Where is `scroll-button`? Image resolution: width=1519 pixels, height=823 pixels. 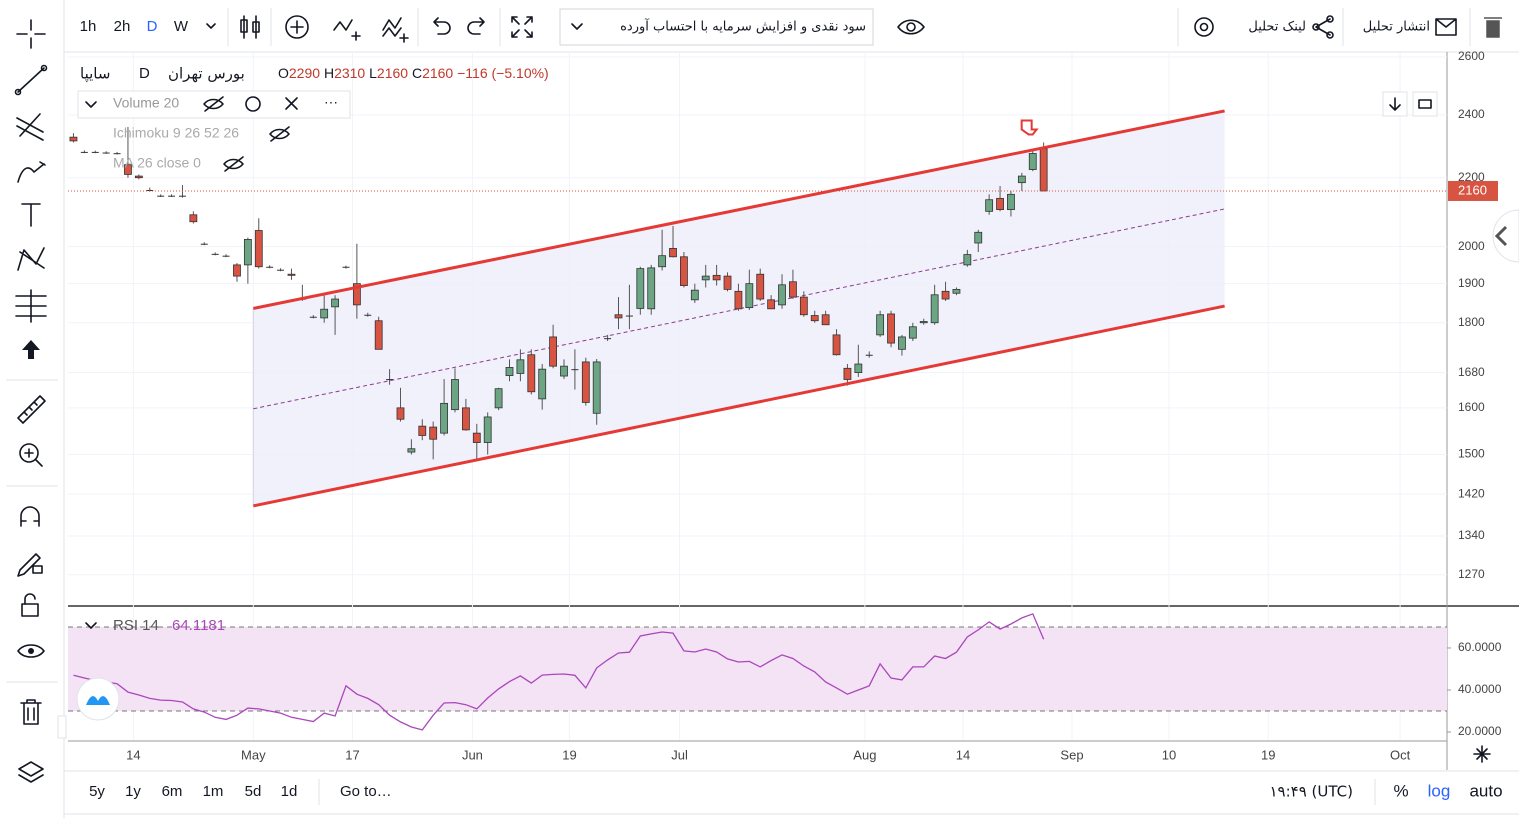 scroll-button is located at coordinates (1395, 104).